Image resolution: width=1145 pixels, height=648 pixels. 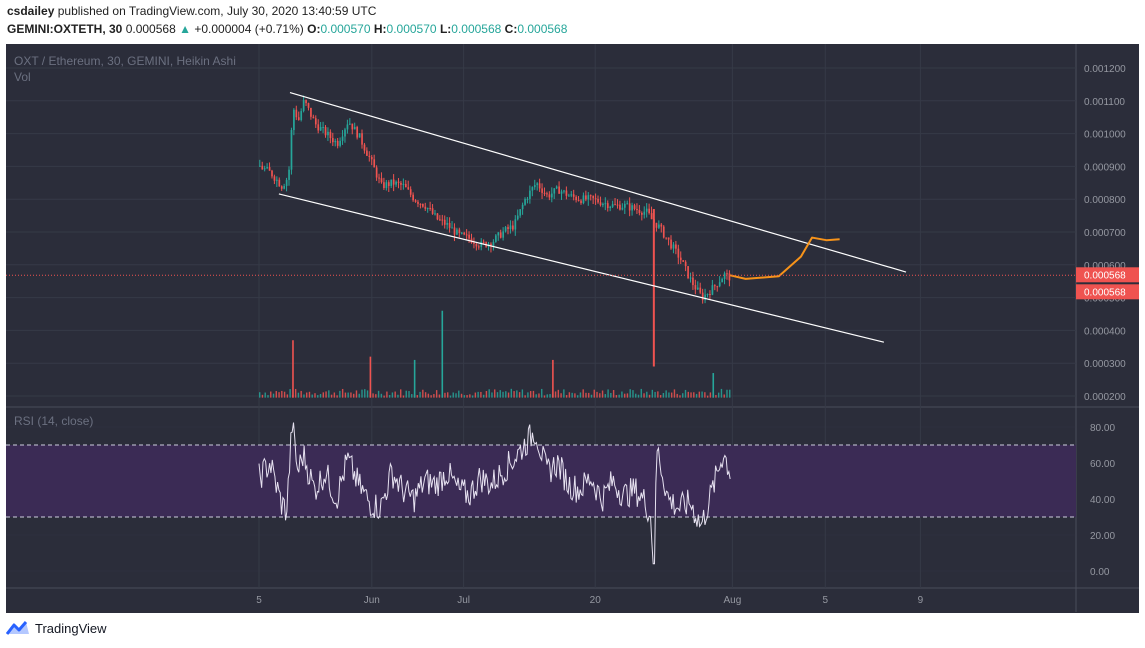 What do you see at coordinates (372, 600) in the screenshot?
I see `time-tick-label: Jun` at bounding box center [372, 600].